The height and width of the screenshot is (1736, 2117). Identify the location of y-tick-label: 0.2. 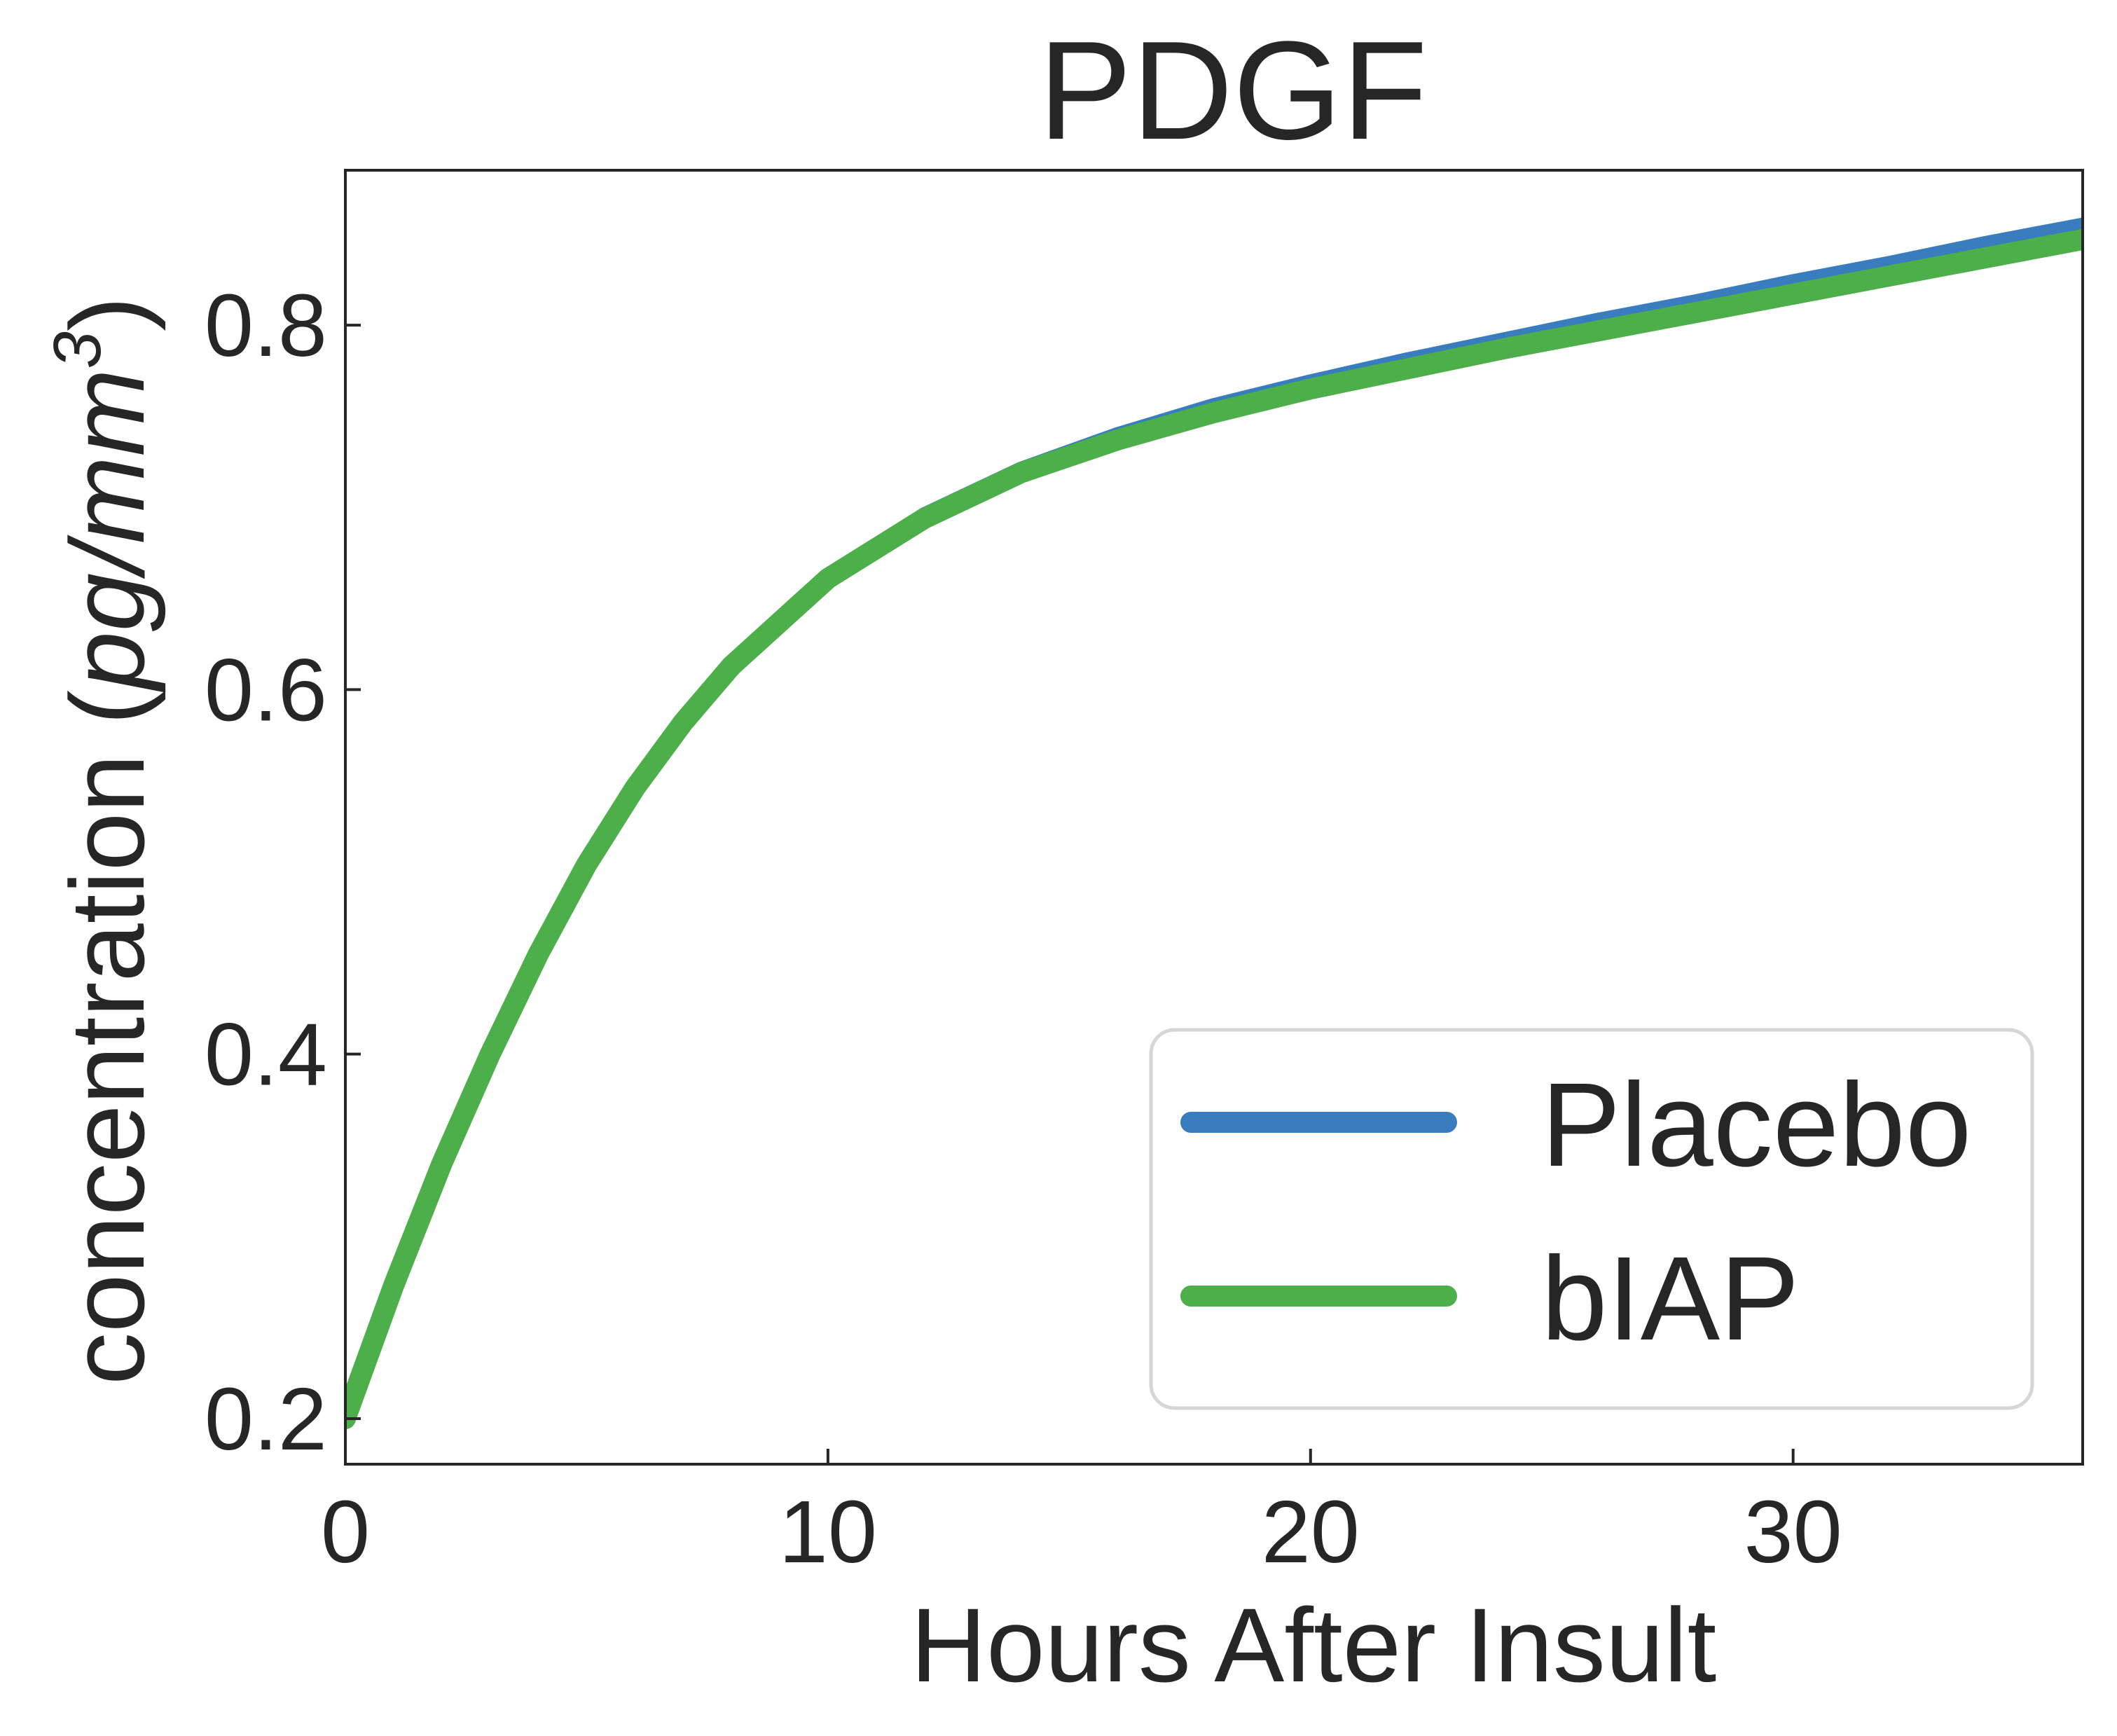
(266, 1419).